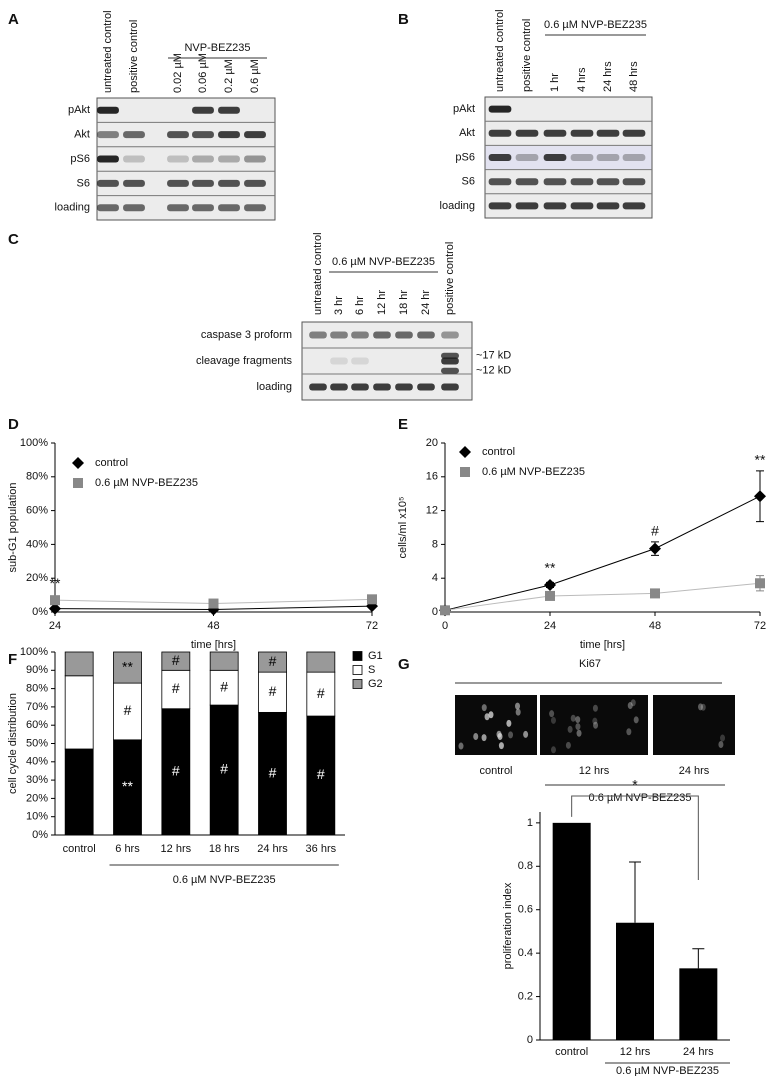 This screenshot has width=770, height=1076. I want to click on lane-label: 1 hr, so click(555, 82).